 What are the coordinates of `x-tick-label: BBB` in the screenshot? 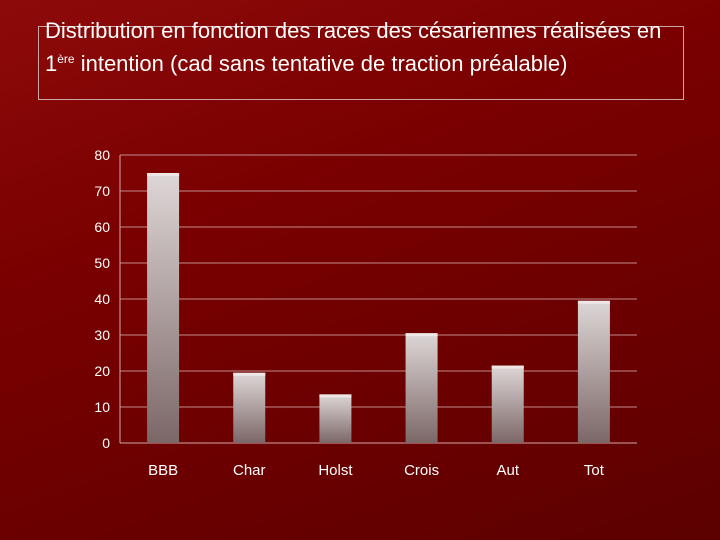 It's located at (163, 470).